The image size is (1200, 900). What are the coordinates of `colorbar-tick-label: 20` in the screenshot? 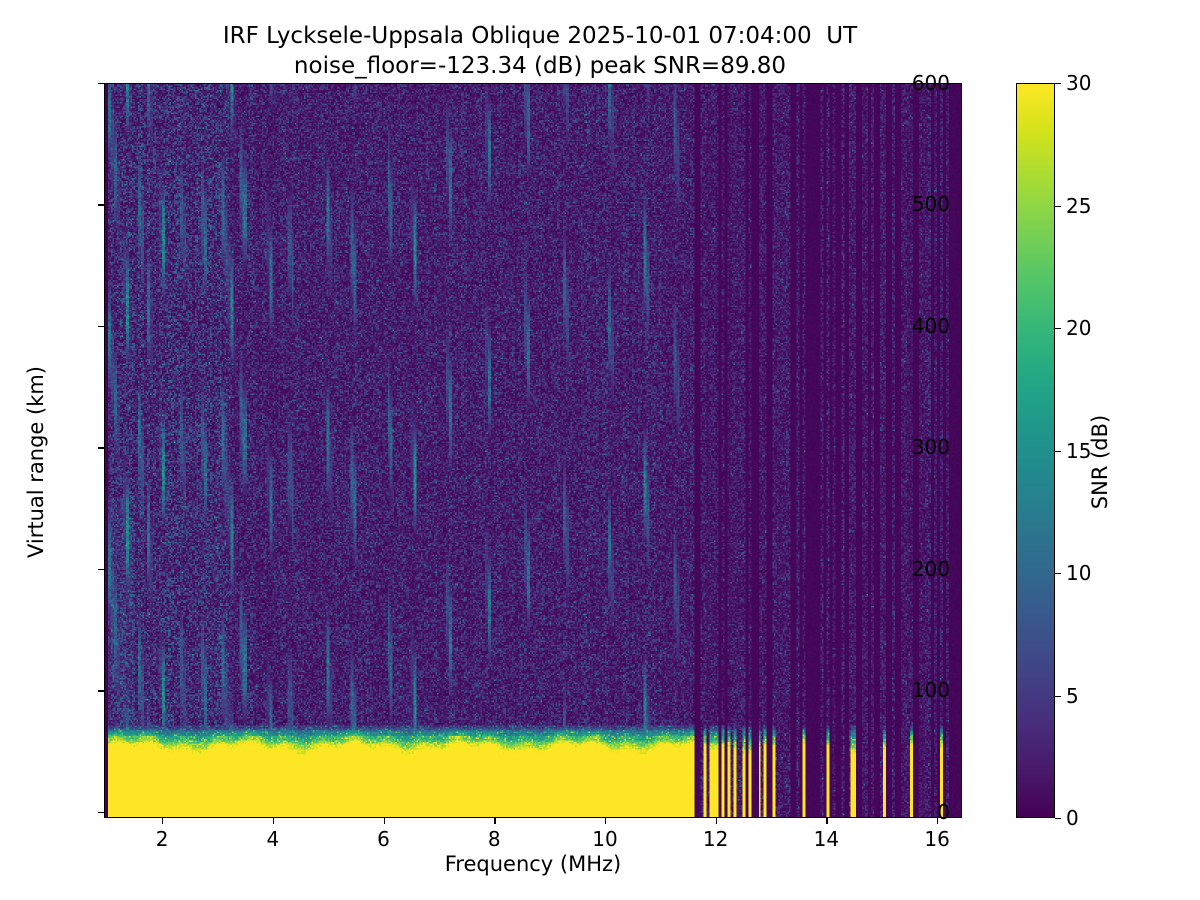 It's located at (1079, 328).